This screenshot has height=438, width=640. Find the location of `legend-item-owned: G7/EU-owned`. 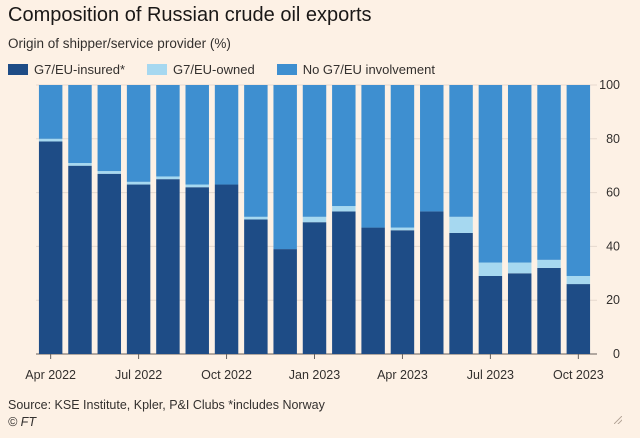

legend-item-owned: G7/EU-owned is located at coordinates (201, 69).